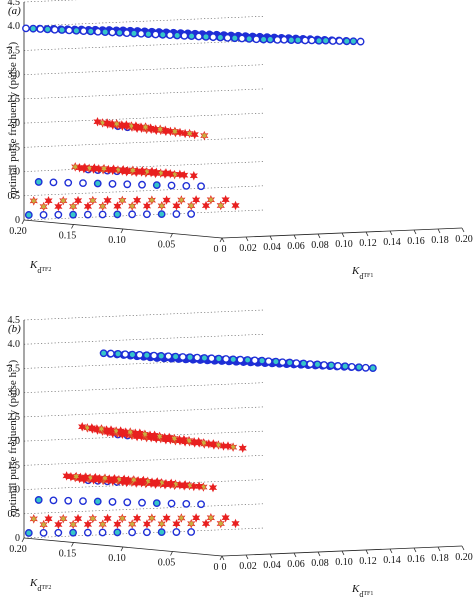  What do you see at coordinates (14, 11) in the screenshot?
I see `panel-label: (a)` at bounding box center [14, 11].